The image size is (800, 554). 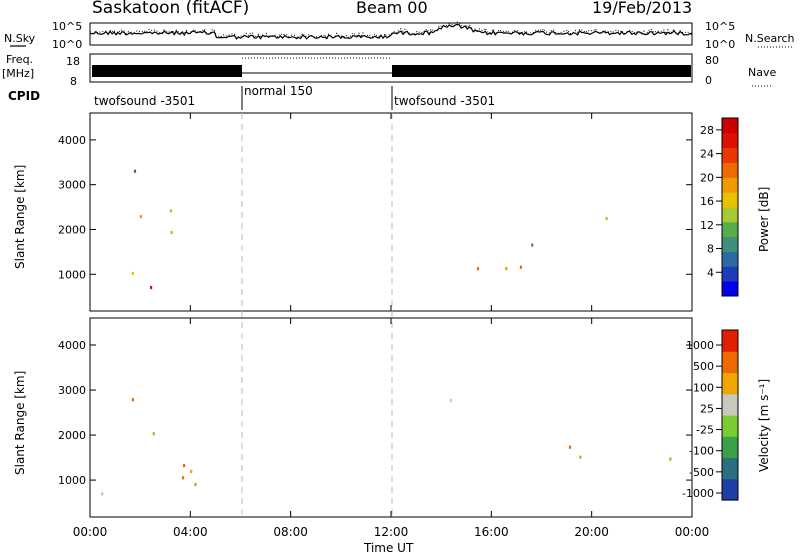 I want to click on freq-left-tick-bottom: 8, so click(x=73, y=81).